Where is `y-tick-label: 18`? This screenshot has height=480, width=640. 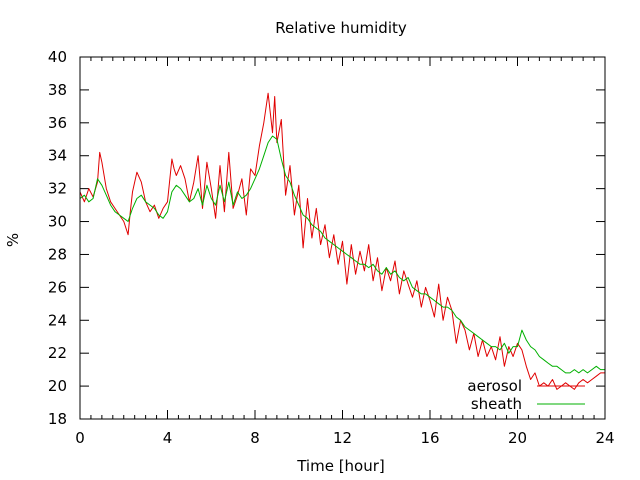
y-tick-label: 18 is located at coordinates (57, 419).